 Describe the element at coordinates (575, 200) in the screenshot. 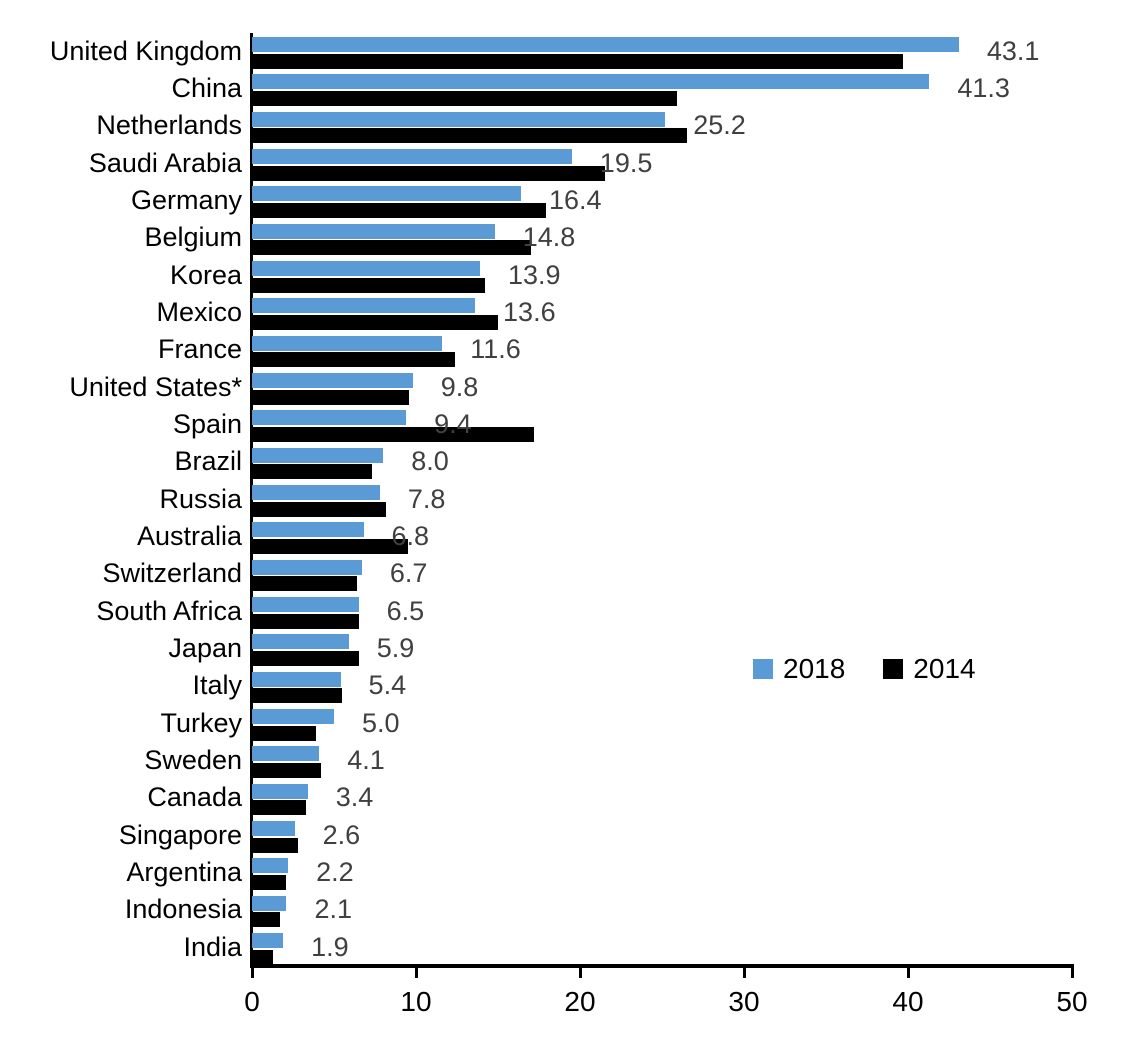

I see `value-label: 16.4` at that location.